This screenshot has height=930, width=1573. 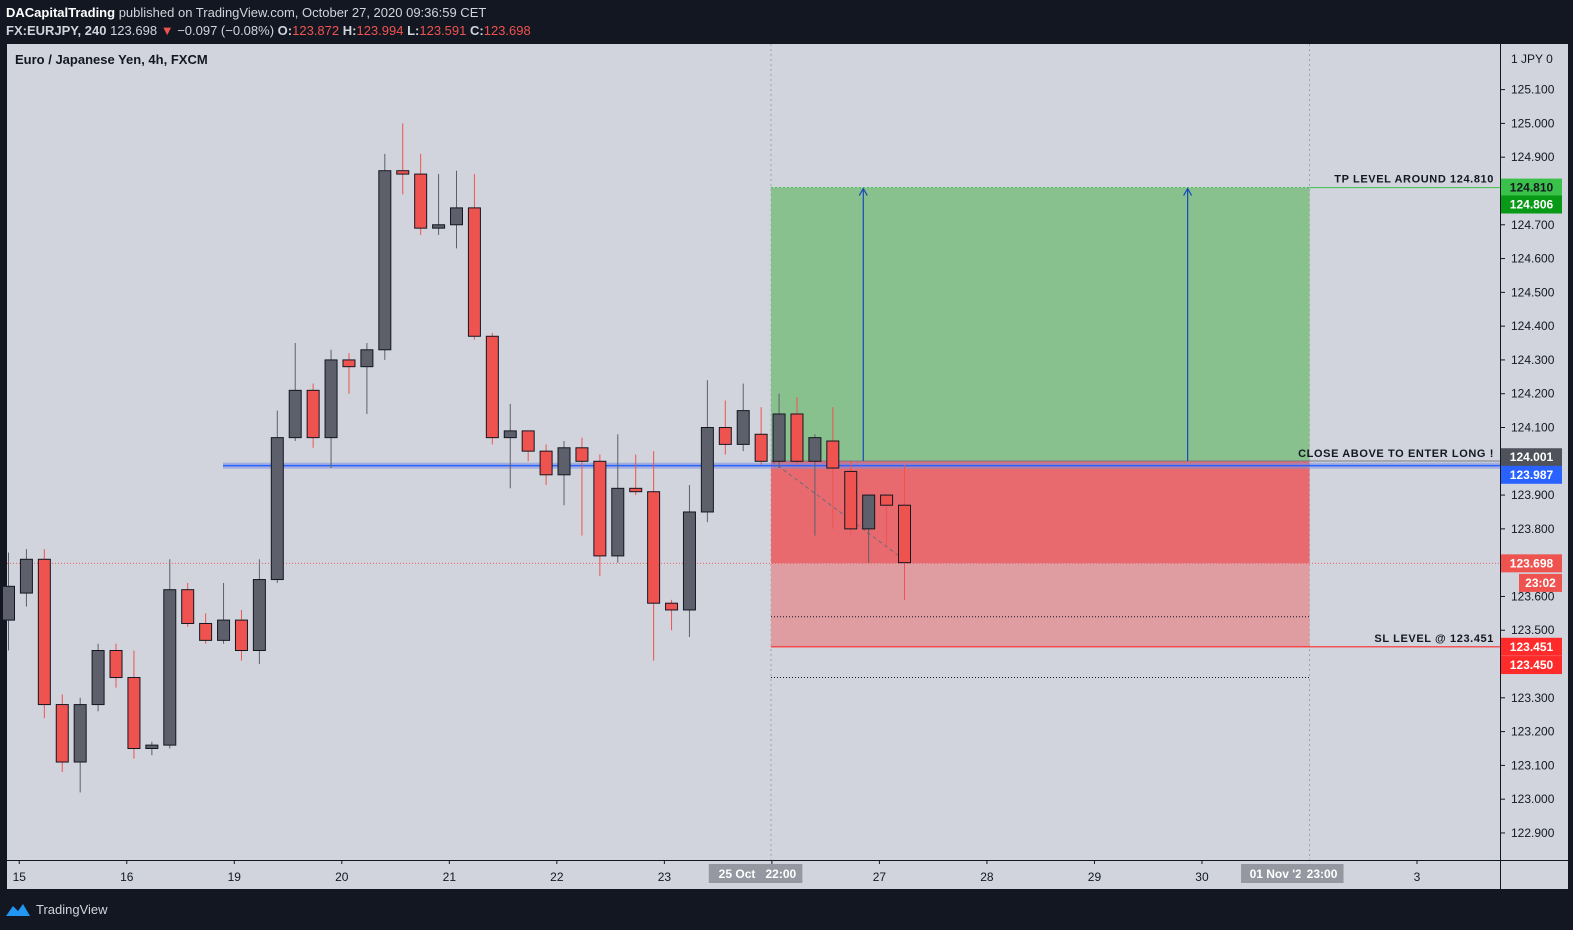 I want to click on high-label: H:, so click(x=349, y=30).